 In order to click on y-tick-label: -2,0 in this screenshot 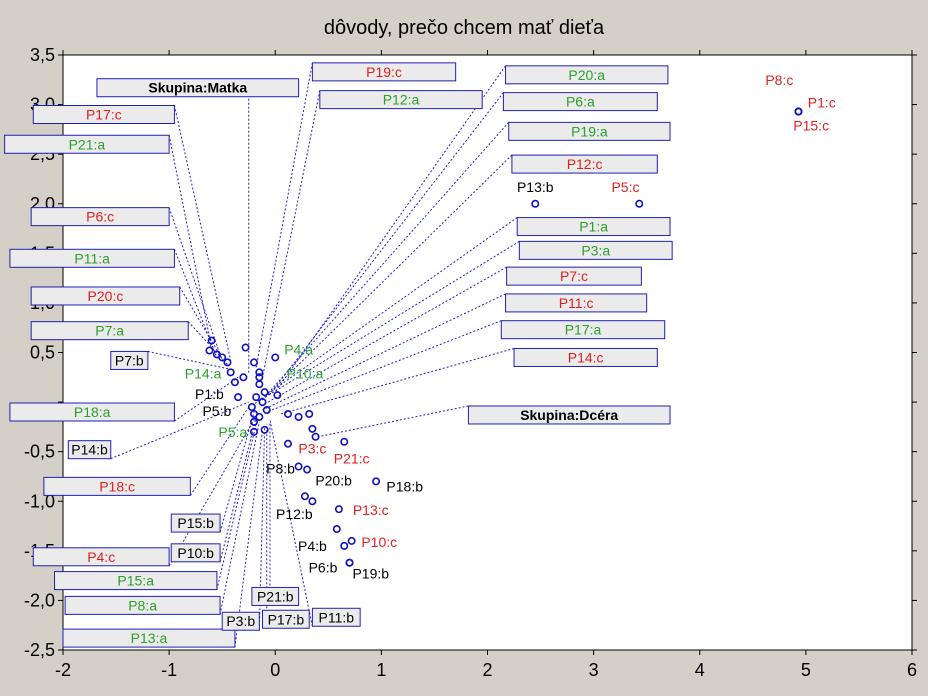, I will do `click(39, 600)`.